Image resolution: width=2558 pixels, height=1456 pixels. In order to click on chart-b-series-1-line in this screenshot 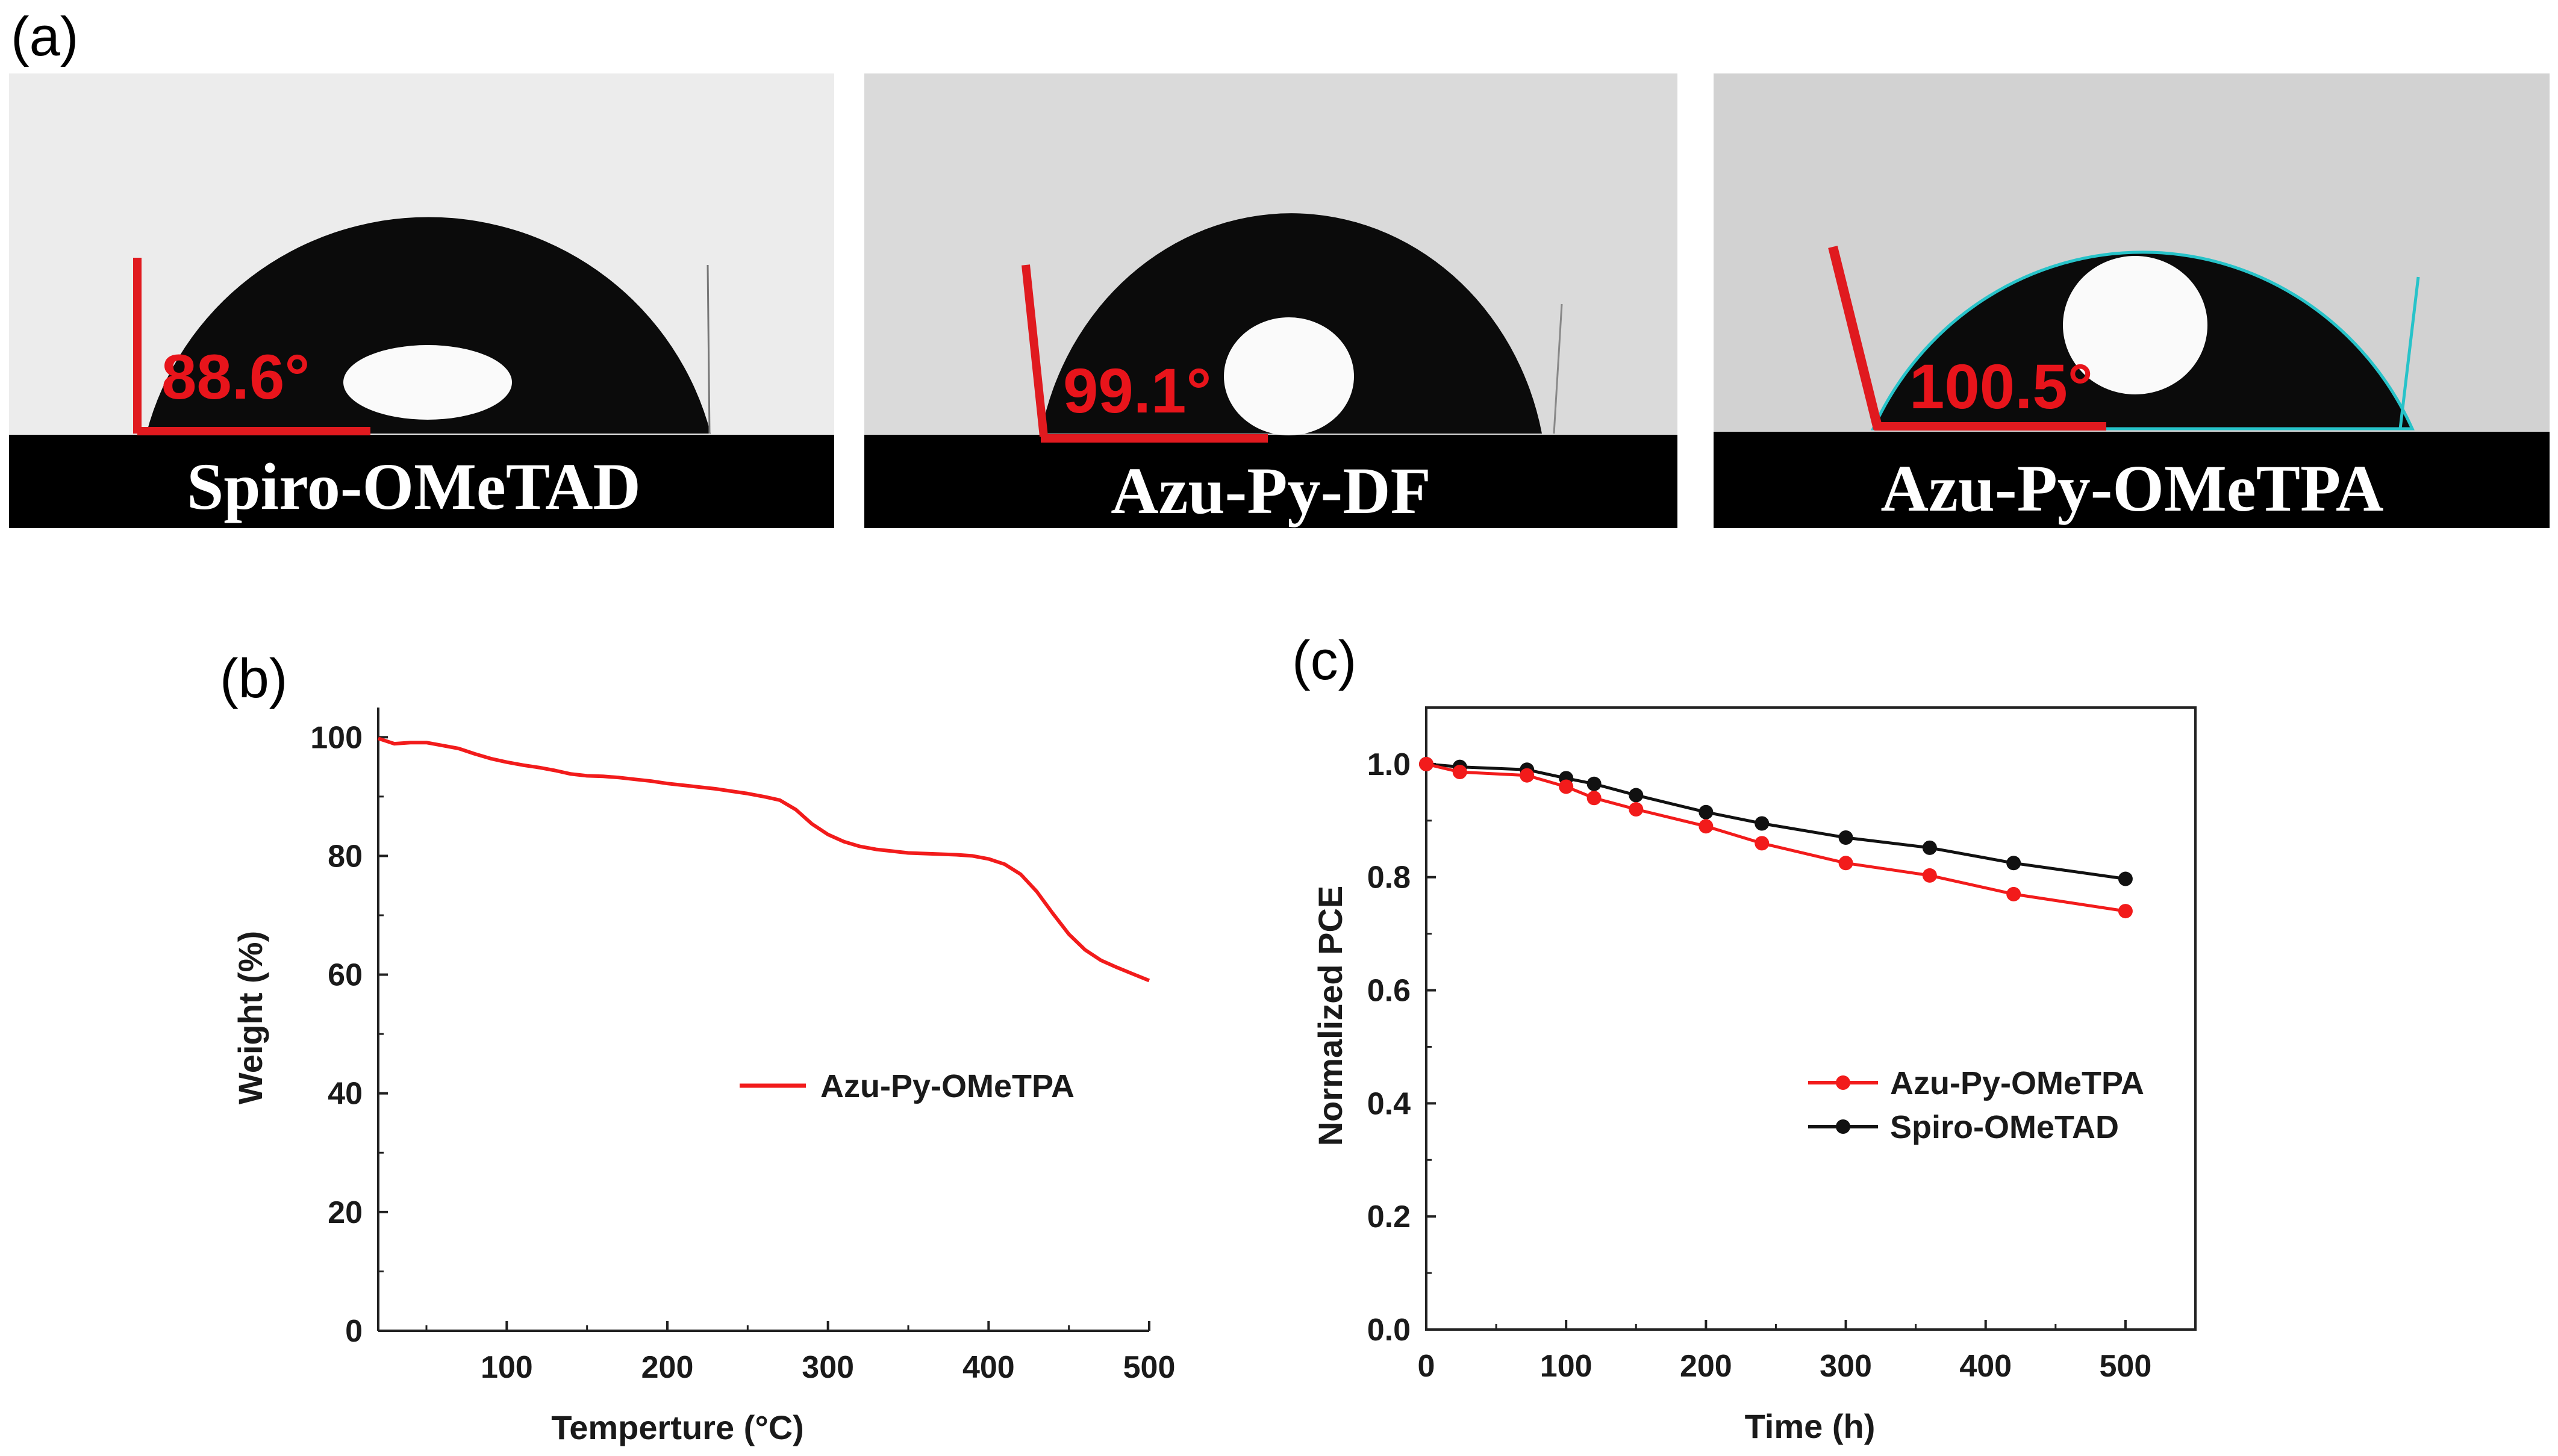, I will do `click(764, 860)`.